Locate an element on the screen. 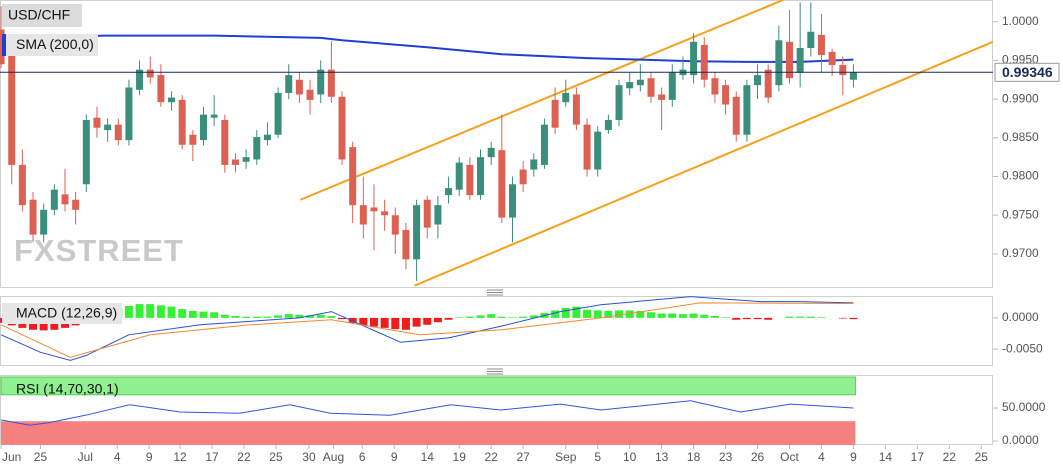 This screenshot has width=1063, height=469. x-tick-label: Jul is located at coordinates (85, 457).